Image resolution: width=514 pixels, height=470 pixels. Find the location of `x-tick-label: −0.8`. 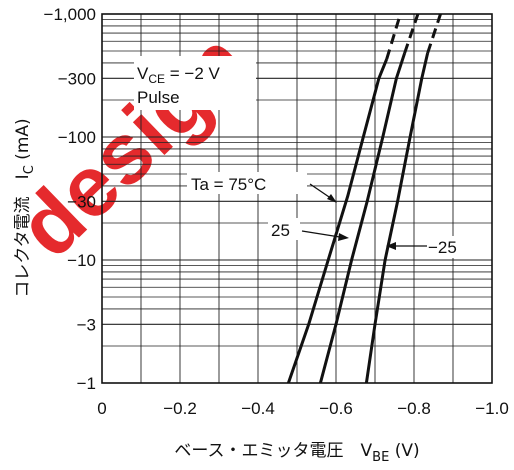

x-tick-label: −0.8 is located at coordinates (414, 408).